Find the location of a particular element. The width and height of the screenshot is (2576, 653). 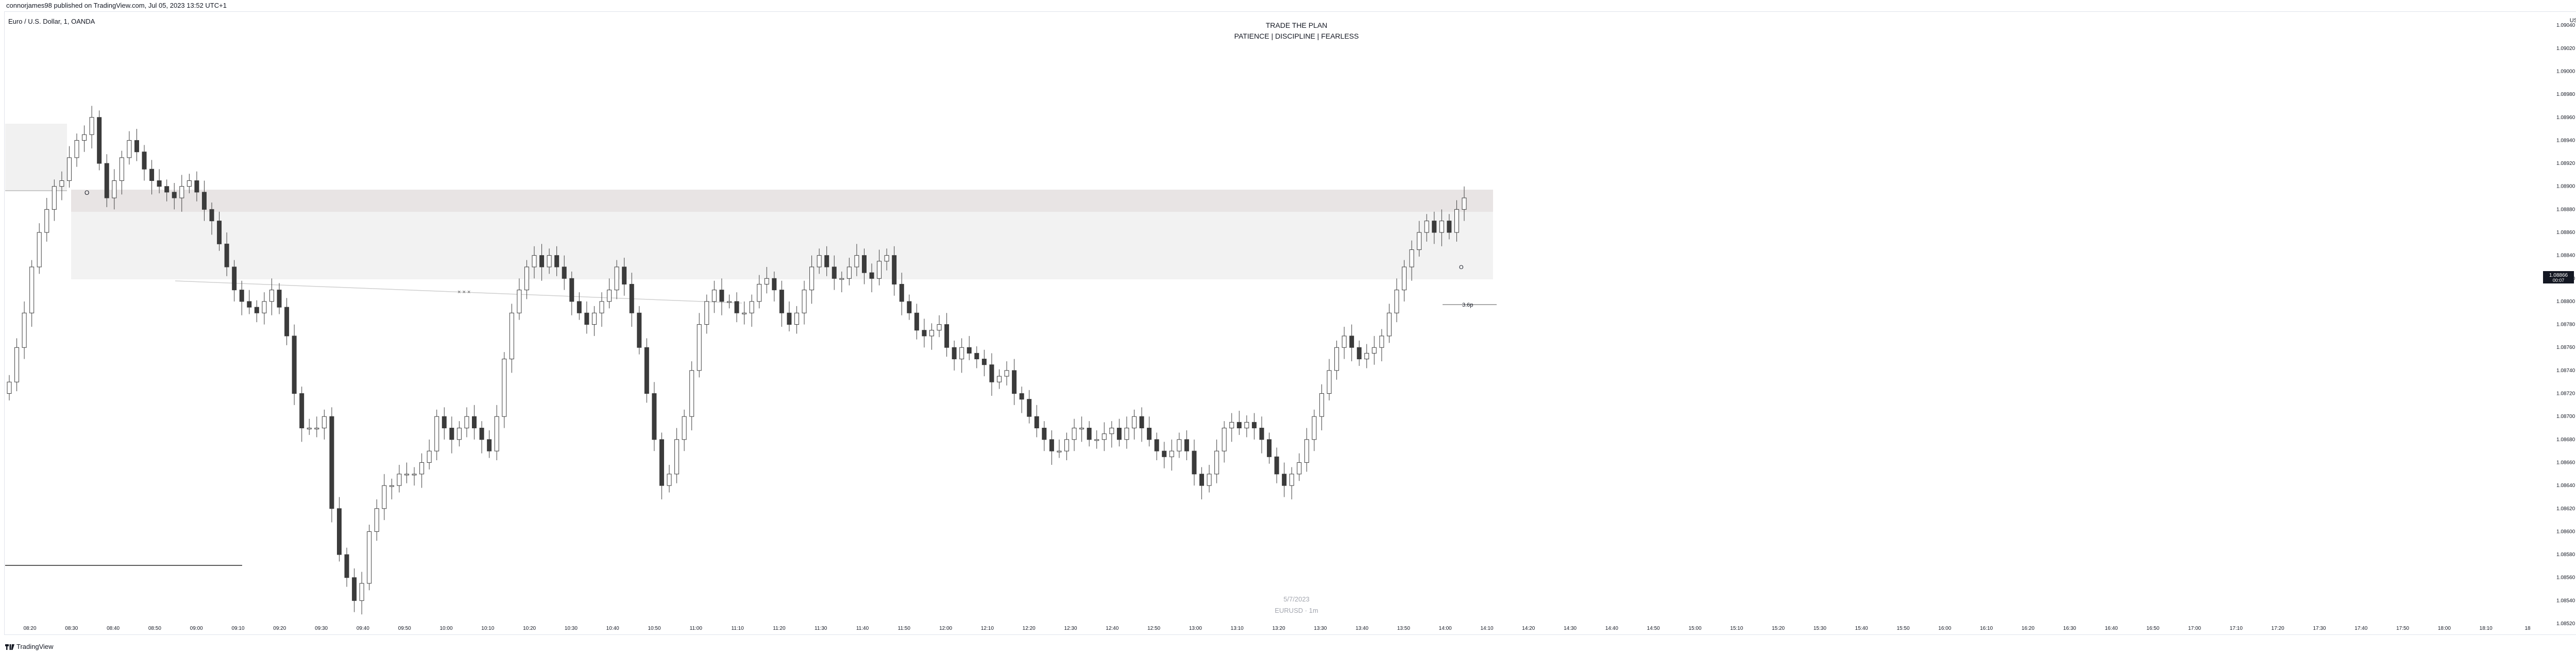

time-tick-label: 13:00 is located at coordinates (1195, 628).